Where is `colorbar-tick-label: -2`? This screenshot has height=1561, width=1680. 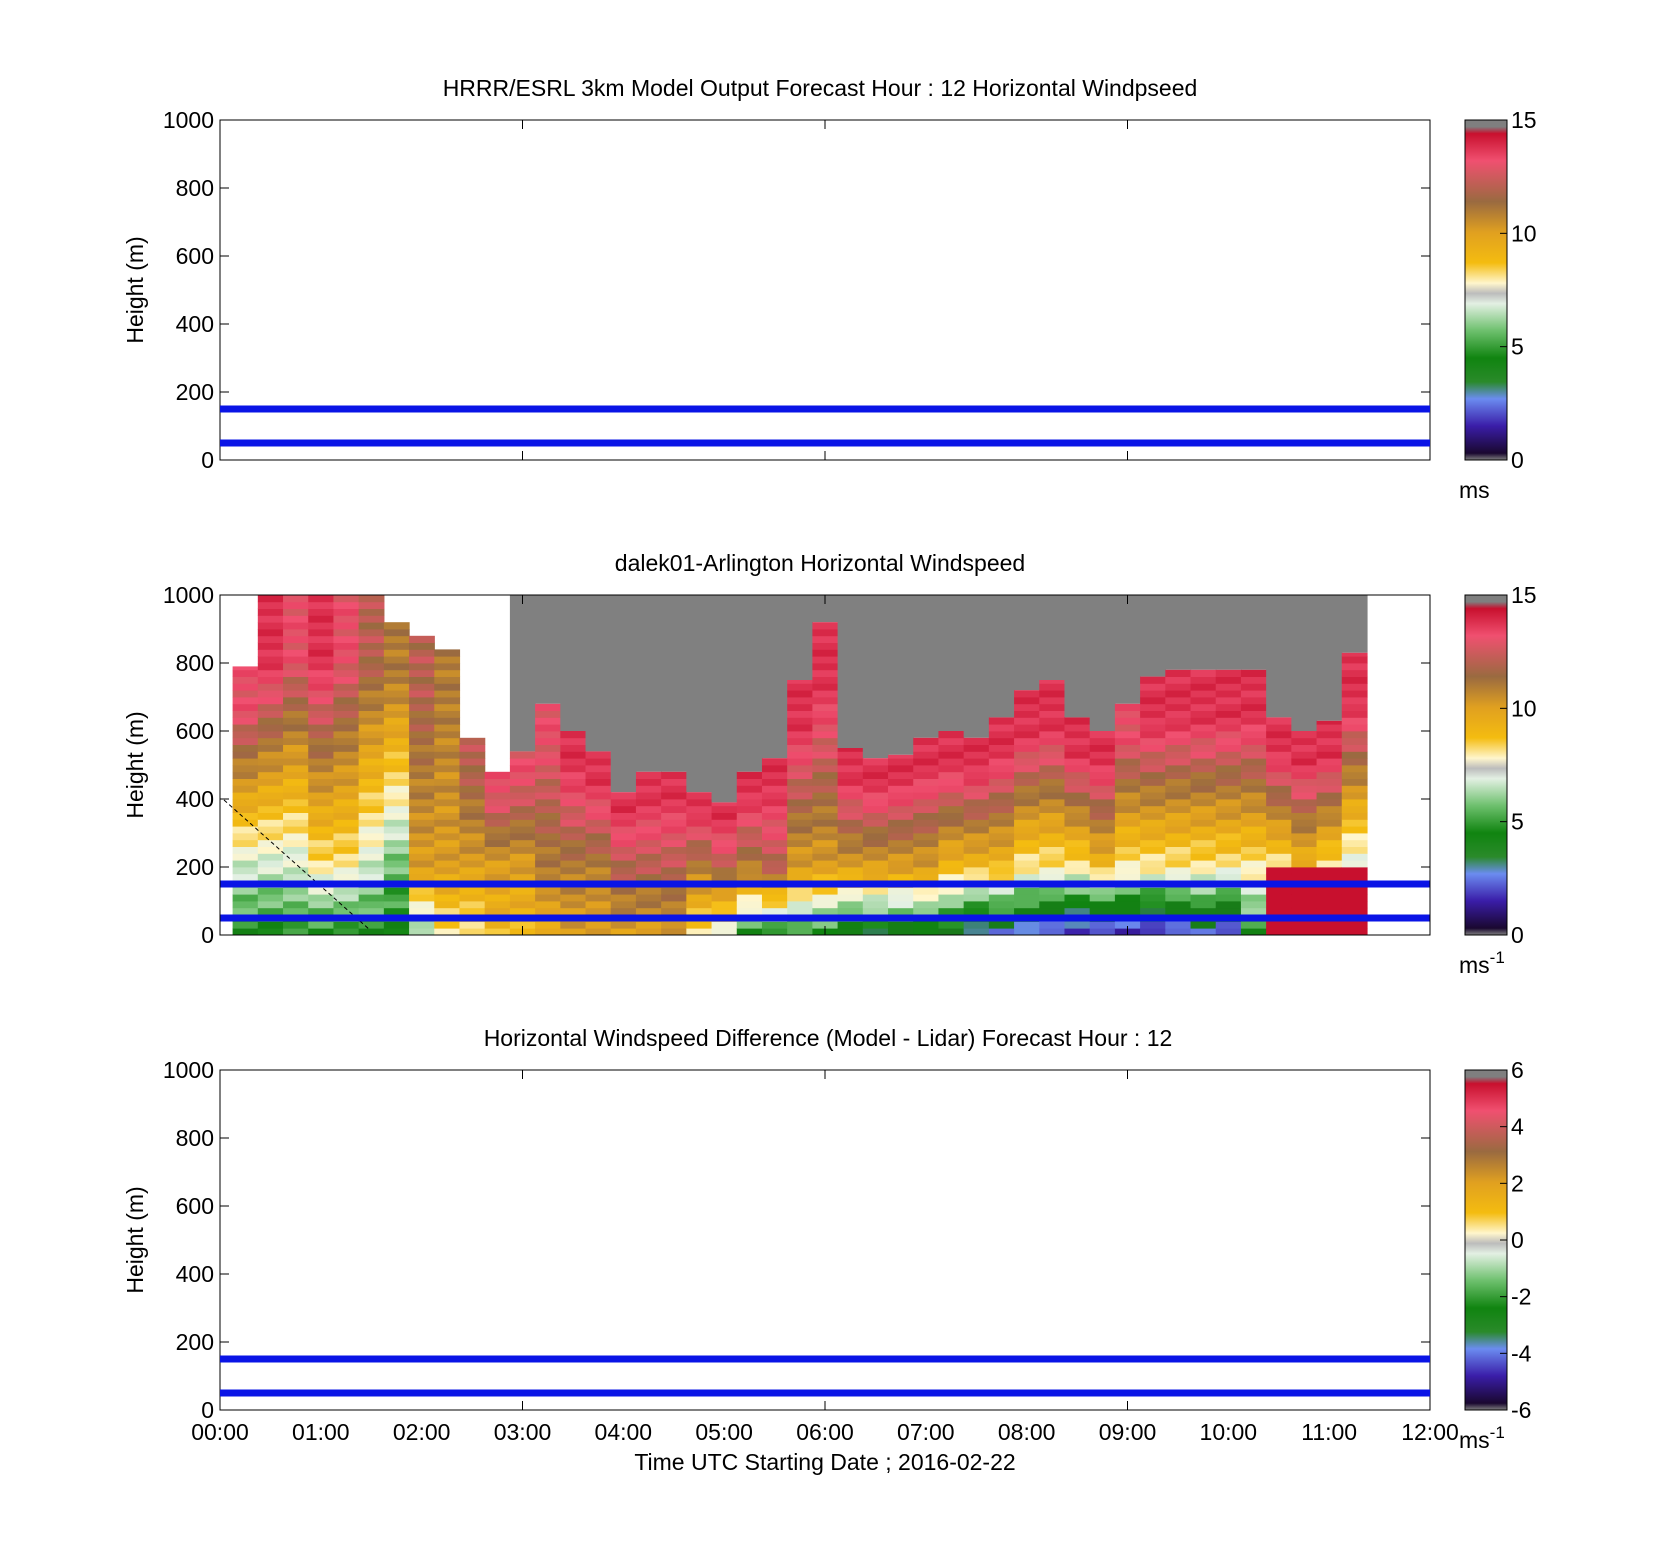 colorbar-tick-label: -2 is located at coordinates (1521, 1297).